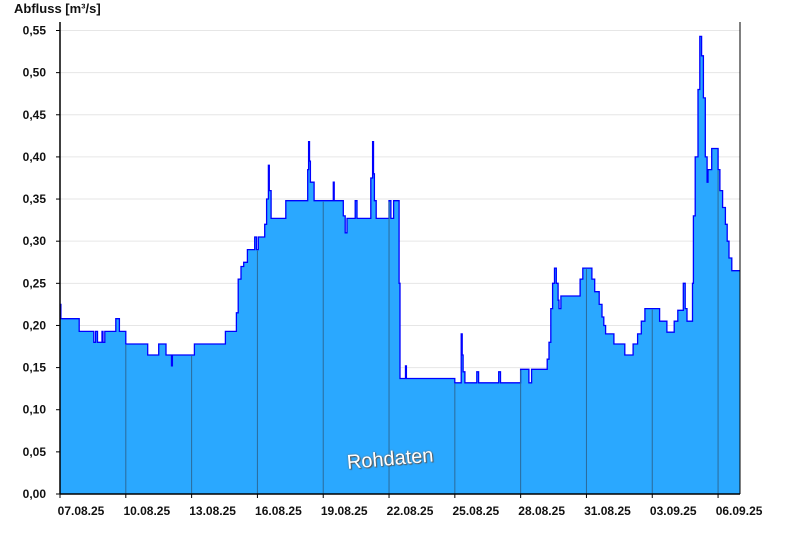 This screenshot has height=550, width=800. I want to click on x-tick-label: 16.08.25, so click(278, 511).